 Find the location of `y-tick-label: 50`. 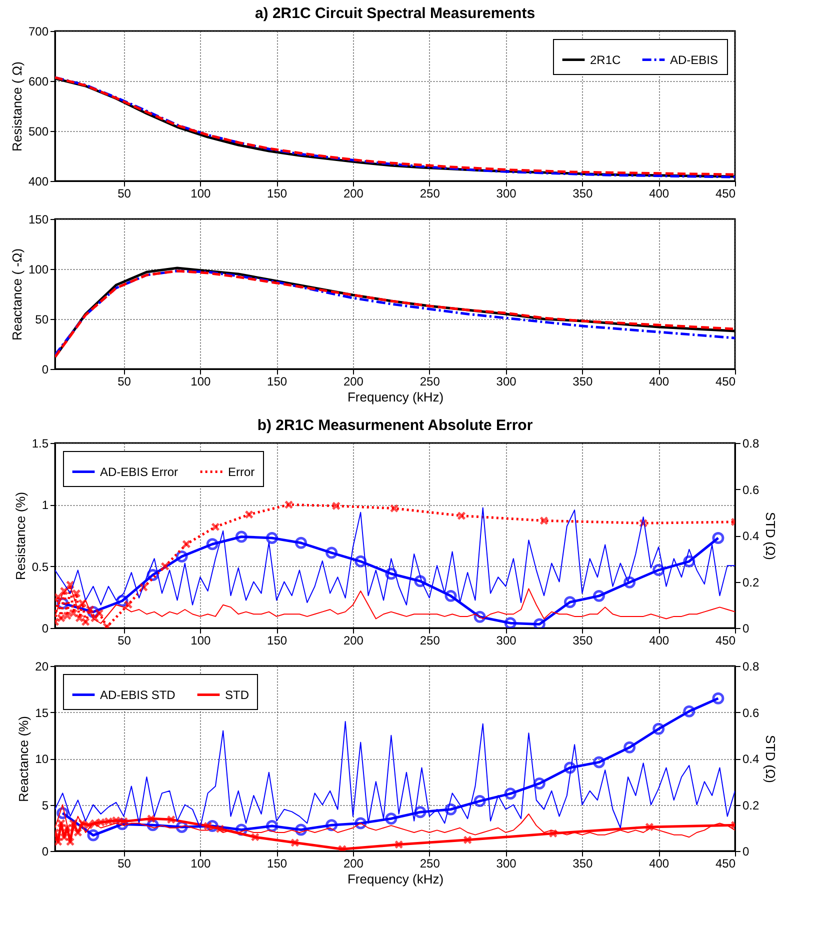

y-tick-label: 50 is located at coordinates (42, 319).